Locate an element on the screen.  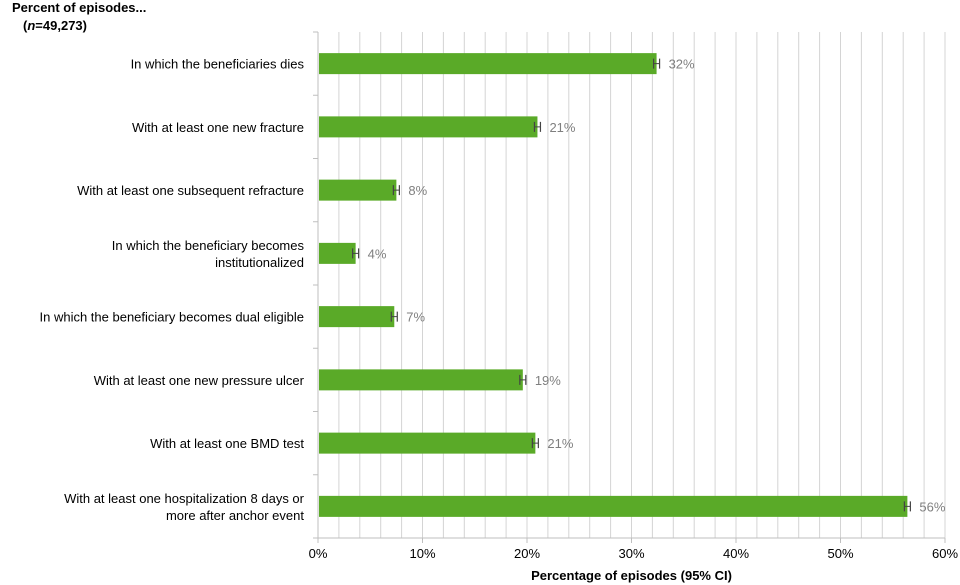
category-label: With at least one new fracture is located at coordinates (218, 127).